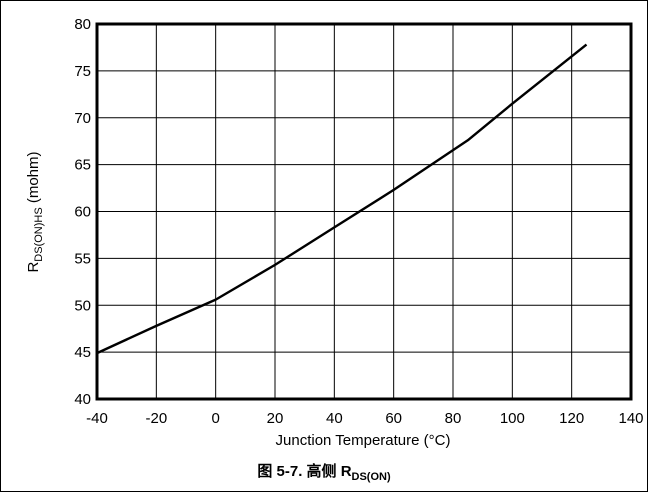  What do you see at coordinates (82, 399) in the screenshot?
I see `y-tick-label: 40` at bounding box center [82, 399].